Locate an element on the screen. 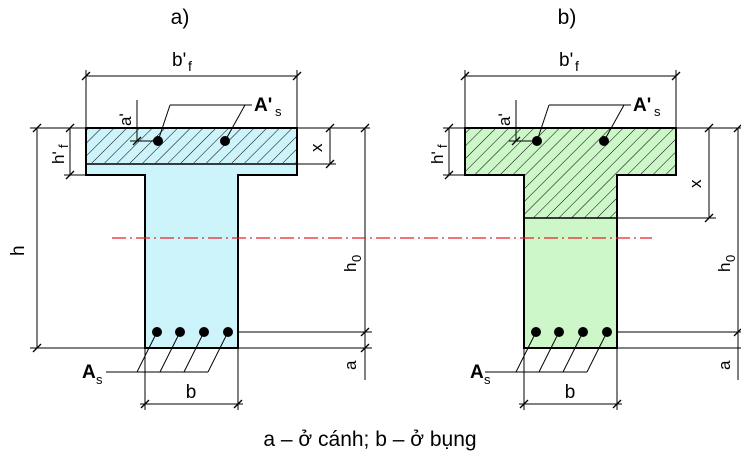 This screenshot has width=741, height=461. panel-a-cover-bottom-label: a is located at coordinates (350, 365).